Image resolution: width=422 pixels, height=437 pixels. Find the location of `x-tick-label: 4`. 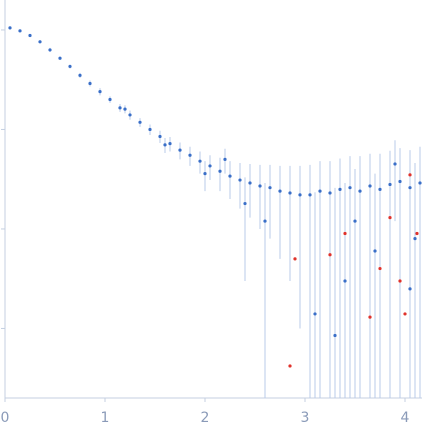

x-tick-label: 4 is located at coordinates (405, 418).